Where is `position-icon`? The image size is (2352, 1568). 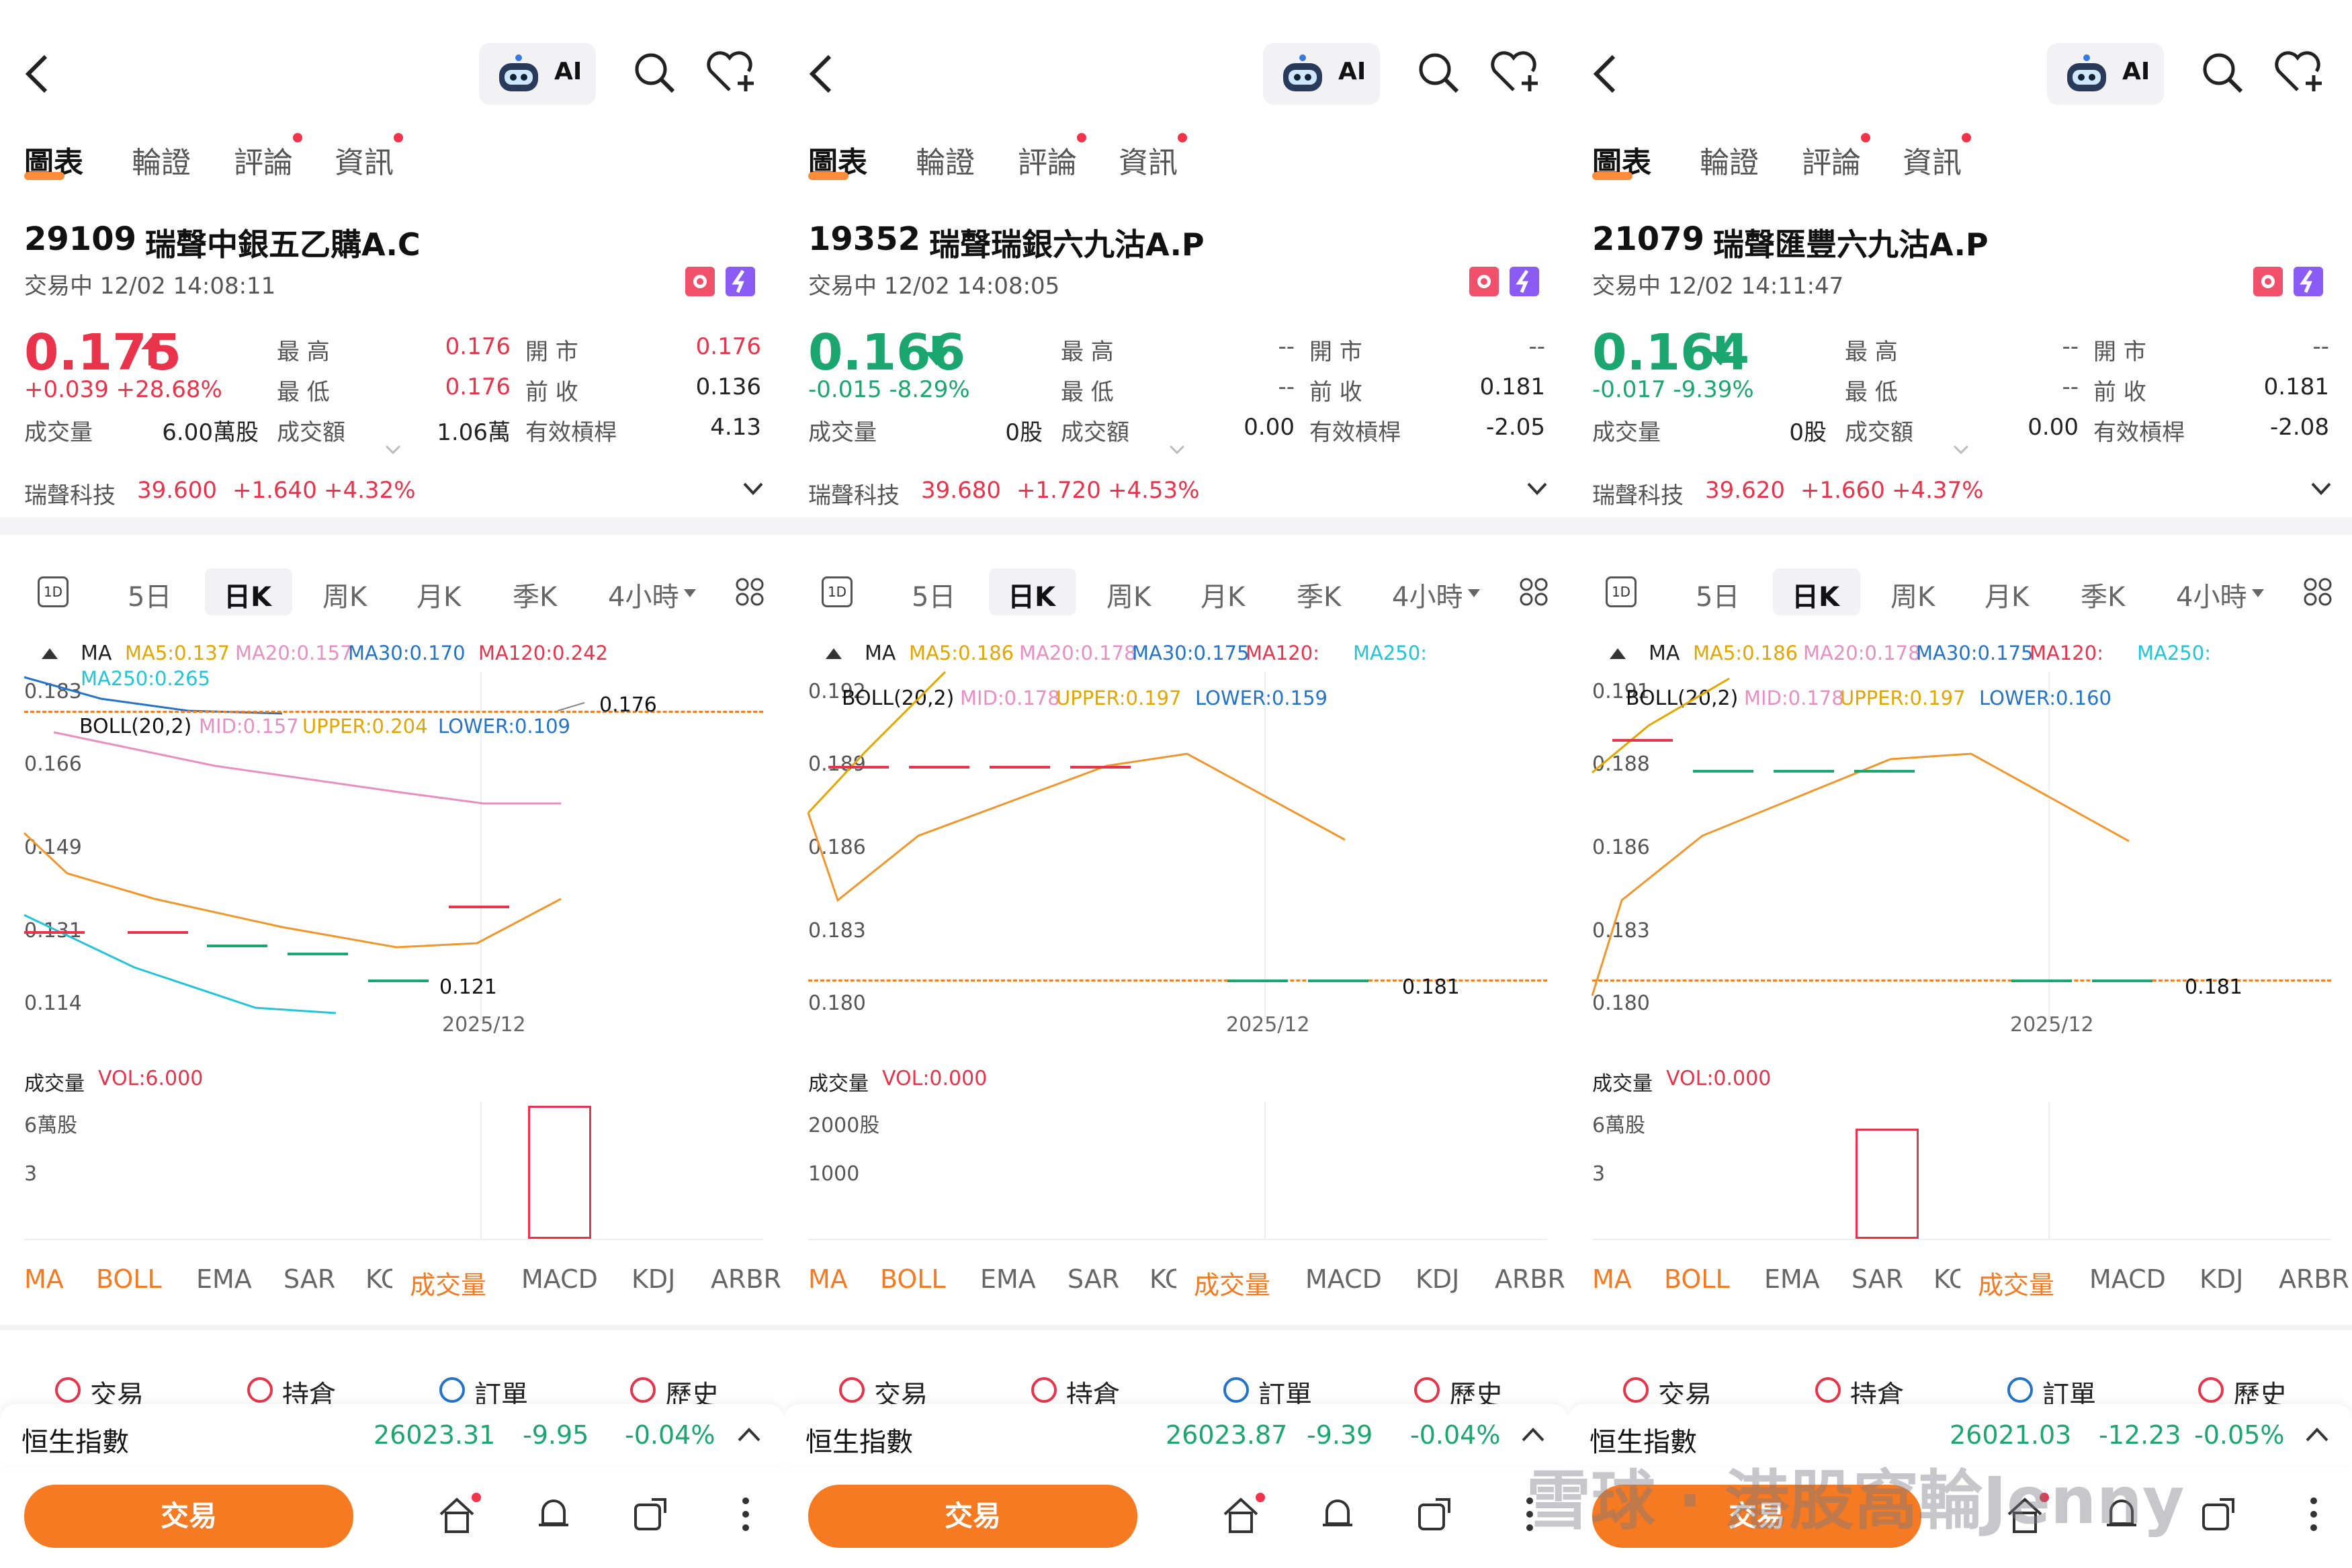 position-icon is located at coordinates (1828, 1390).